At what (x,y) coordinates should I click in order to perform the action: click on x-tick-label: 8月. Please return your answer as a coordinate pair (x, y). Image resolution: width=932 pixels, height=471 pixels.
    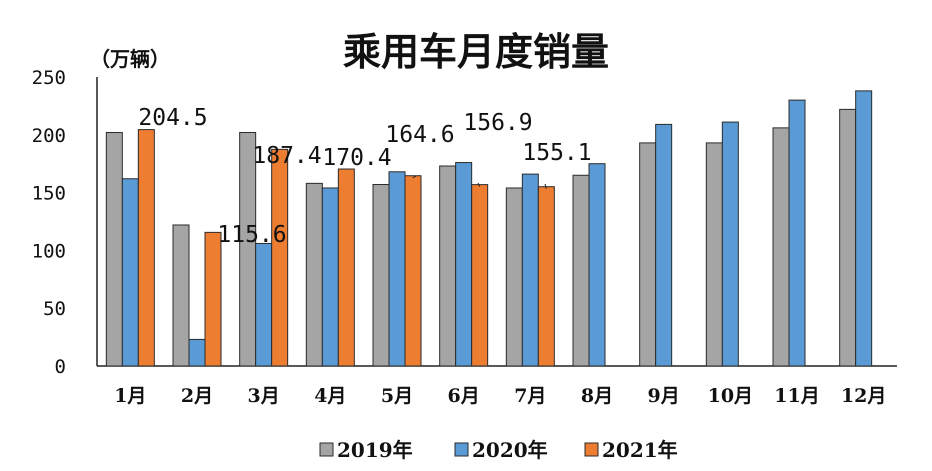
    Looking at the image, I should click on (597, 396).